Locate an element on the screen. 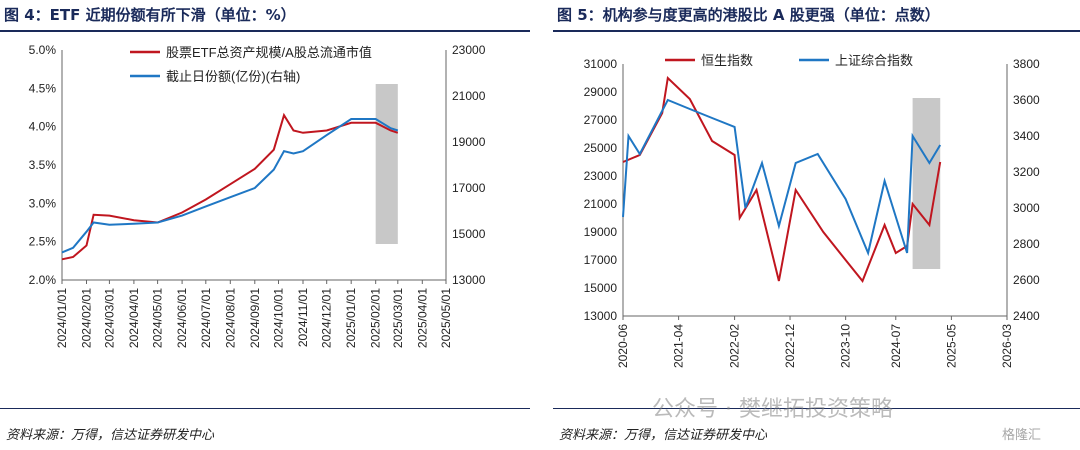 This screenshot has width=1080, height=450. x-tick-label: 2024/03/01 is located at coordinates (109, 318).